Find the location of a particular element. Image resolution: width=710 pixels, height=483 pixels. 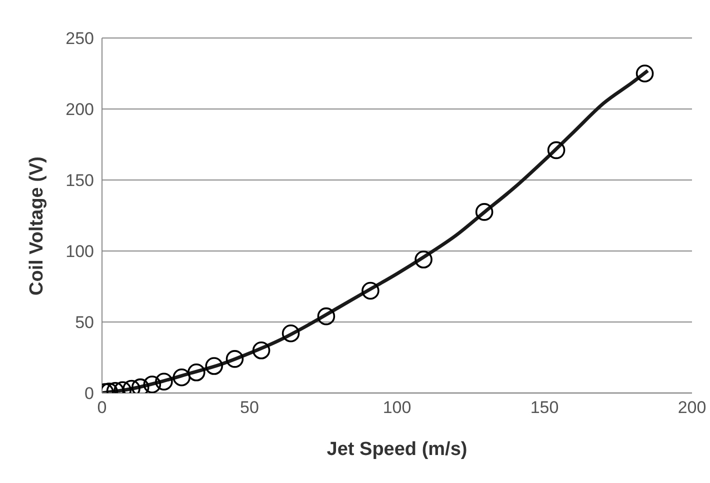

y-tick-label: 100 is located at coordinates (80, 252).